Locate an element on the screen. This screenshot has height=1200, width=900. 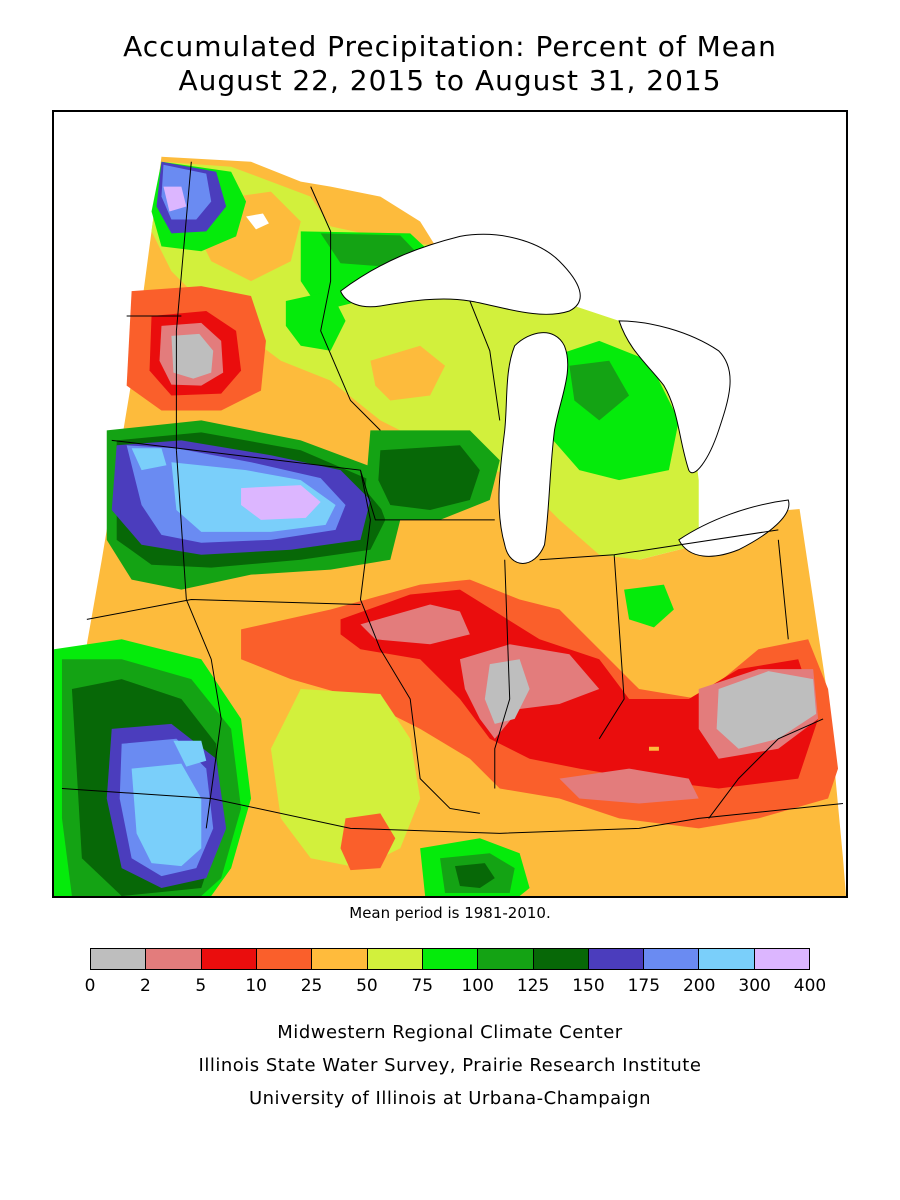
legend-tick-label: 75 is located at coordinates (422, 986).